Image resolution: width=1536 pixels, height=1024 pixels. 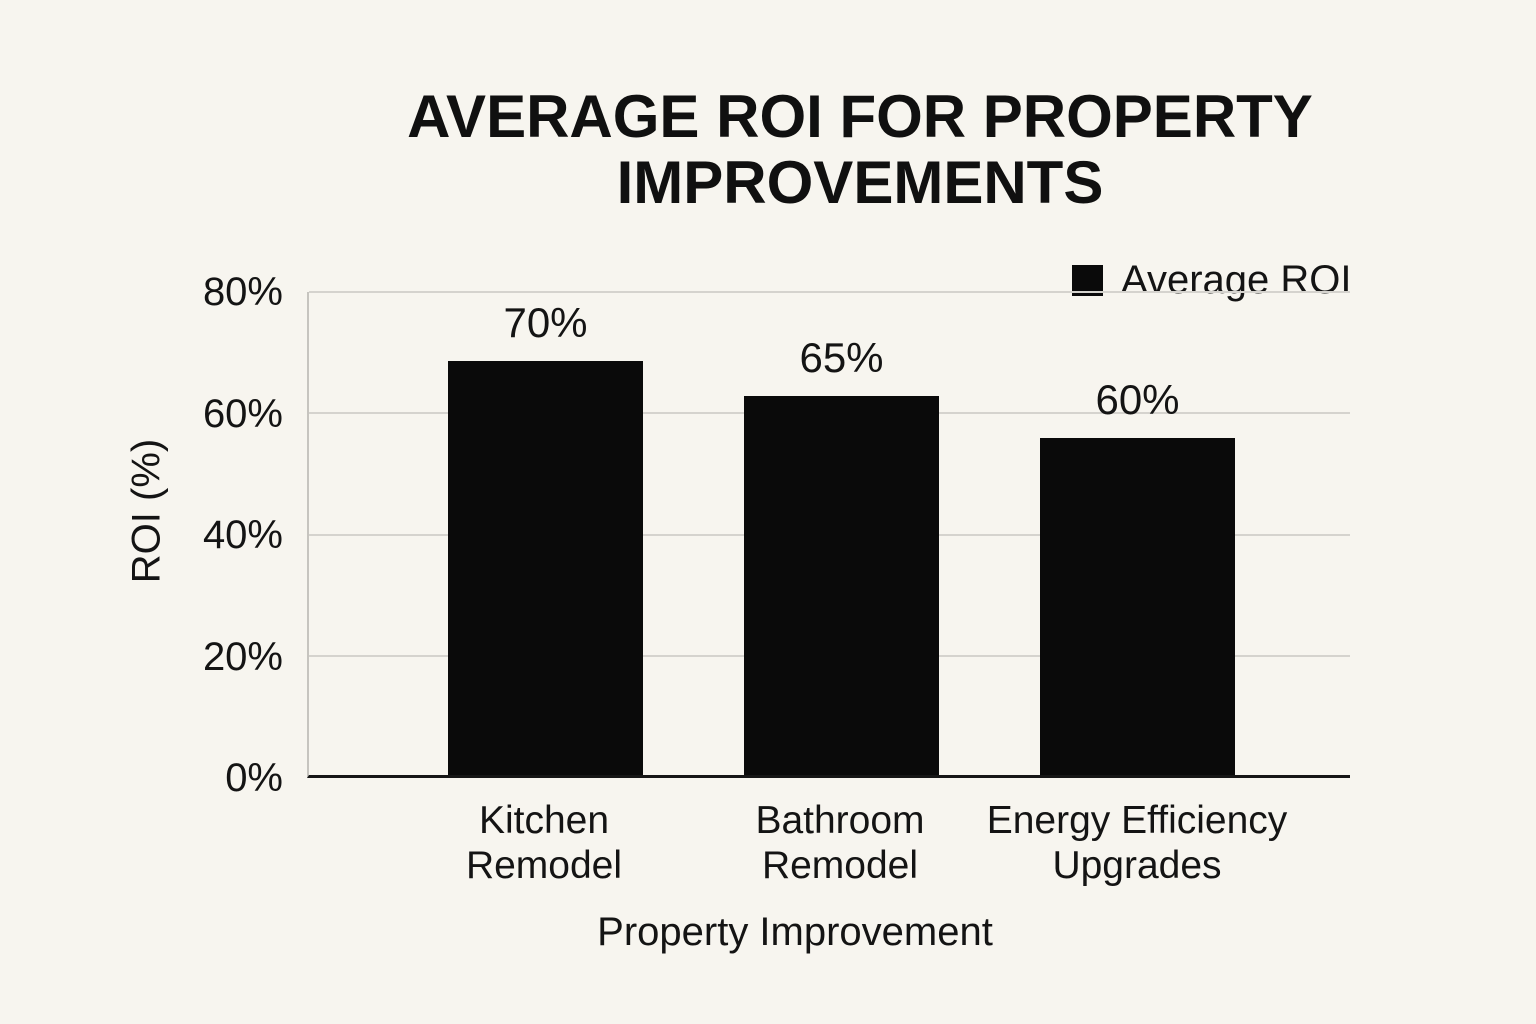 What do you see at coordinates (841, 357) in the screenshot?
I see `bar-value-label: 65%` at bounding box center [841, 357].